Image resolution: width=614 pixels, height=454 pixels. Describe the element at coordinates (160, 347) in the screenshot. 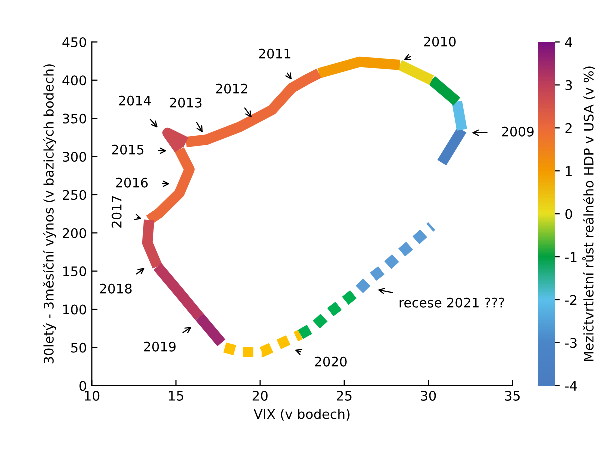

I see `annotation: 2019` at that location.